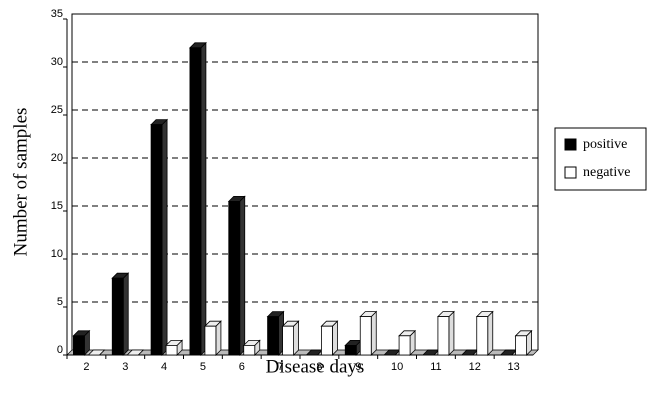 The height and width of the screenshot is (408, 651). I want to click on legend-label: positive, so click(605, 144).